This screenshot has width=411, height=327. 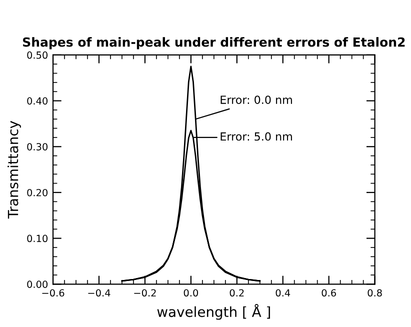 I want to click on x-tick-label: −0.6, so click(x=53, y=293).